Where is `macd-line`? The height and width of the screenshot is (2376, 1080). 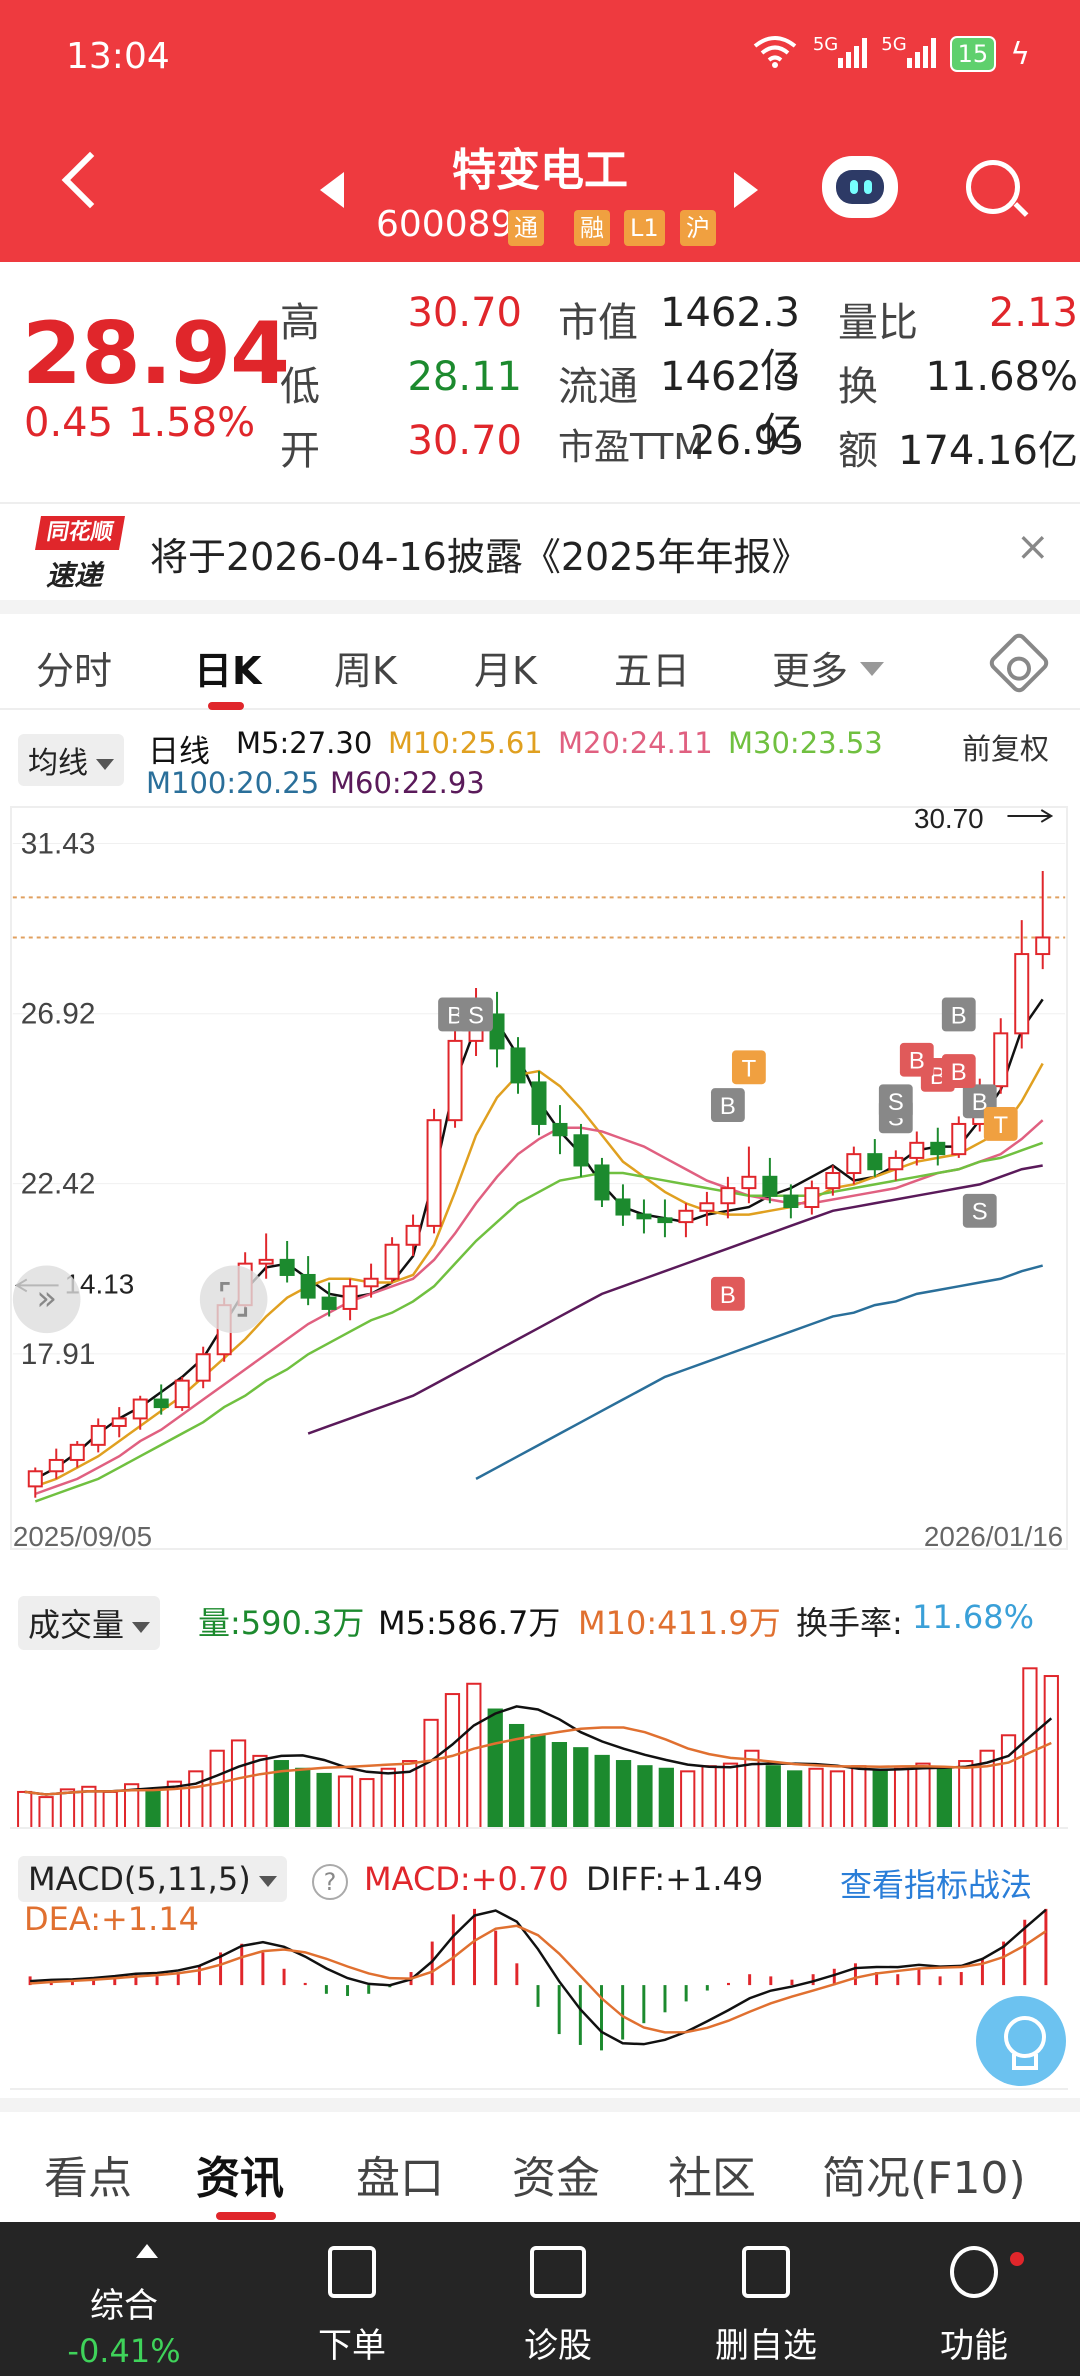 macd-line is located at coordinates (538, 1977).